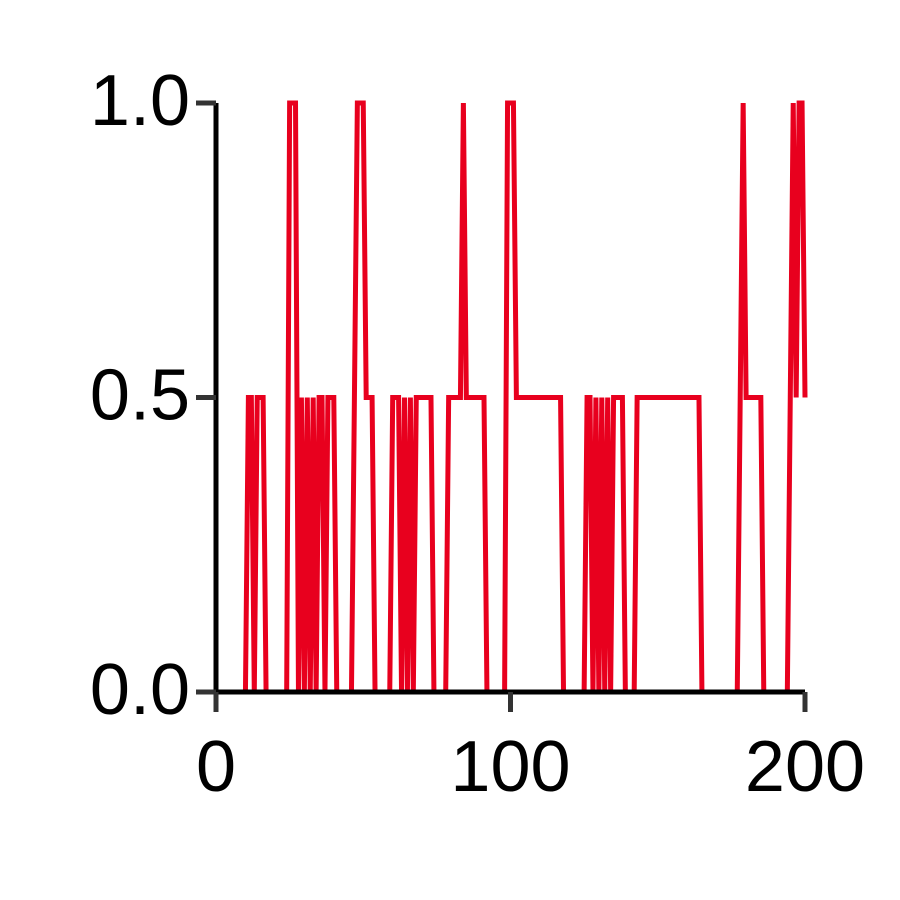  What do you see at coordinates (140, 396) in the screenshot?
I see `y-tick-label: 0.5` at bounding box center [140, 396].